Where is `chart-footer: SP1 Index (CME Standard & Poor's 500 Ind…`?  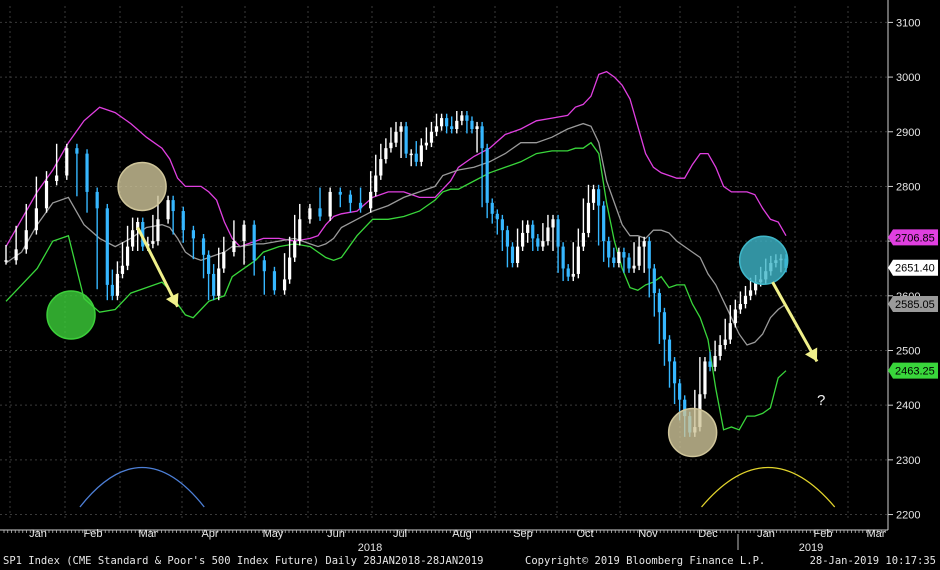
chart-footer: SP1 Index (CME Standard & Poor's 500 Ind… is located at coordinates (470, 561).